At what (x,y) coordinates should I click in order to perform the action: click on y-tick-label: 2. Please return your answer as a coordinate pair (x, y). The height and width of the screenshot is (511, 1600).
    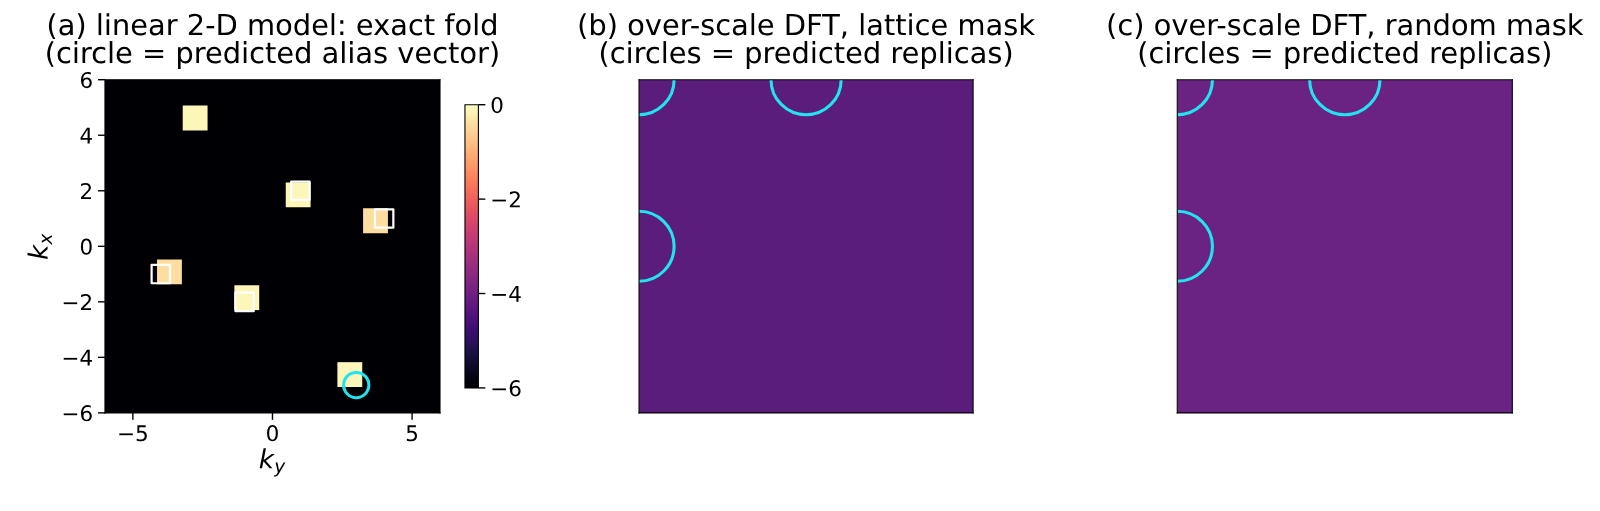
    Looking at the image, I should click on (86, 190).